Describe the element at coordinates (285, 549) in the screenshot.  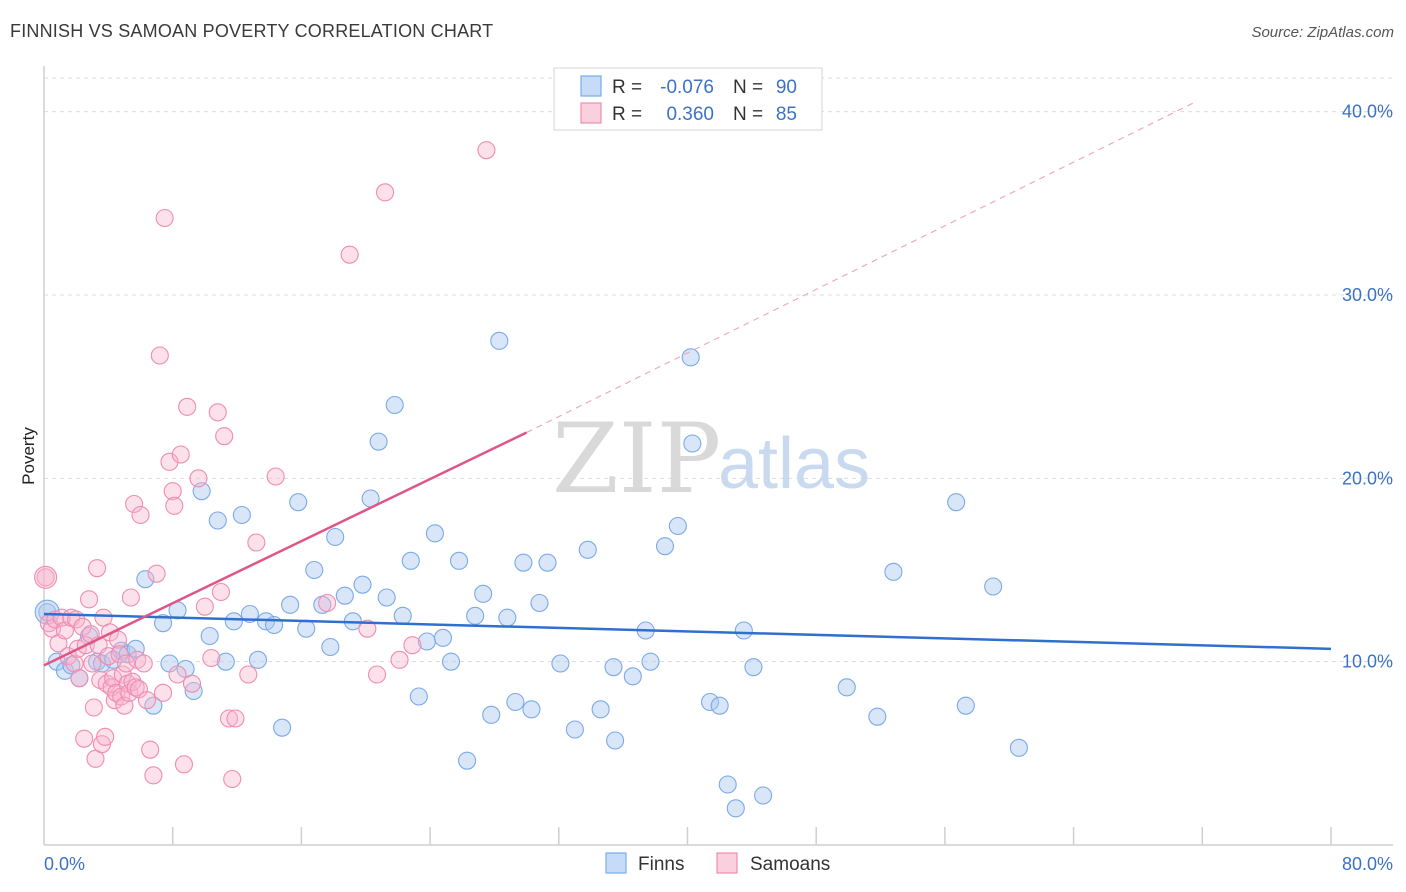
I see `samoans-trend-line` at that location.